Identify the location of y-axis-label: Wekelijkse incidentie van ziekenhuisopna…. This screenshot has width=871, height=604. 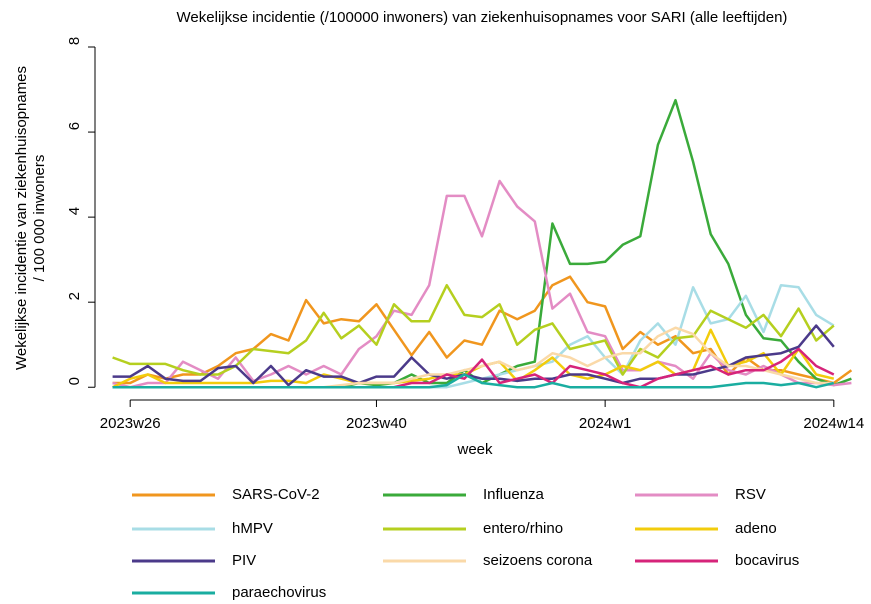
(30, 218).